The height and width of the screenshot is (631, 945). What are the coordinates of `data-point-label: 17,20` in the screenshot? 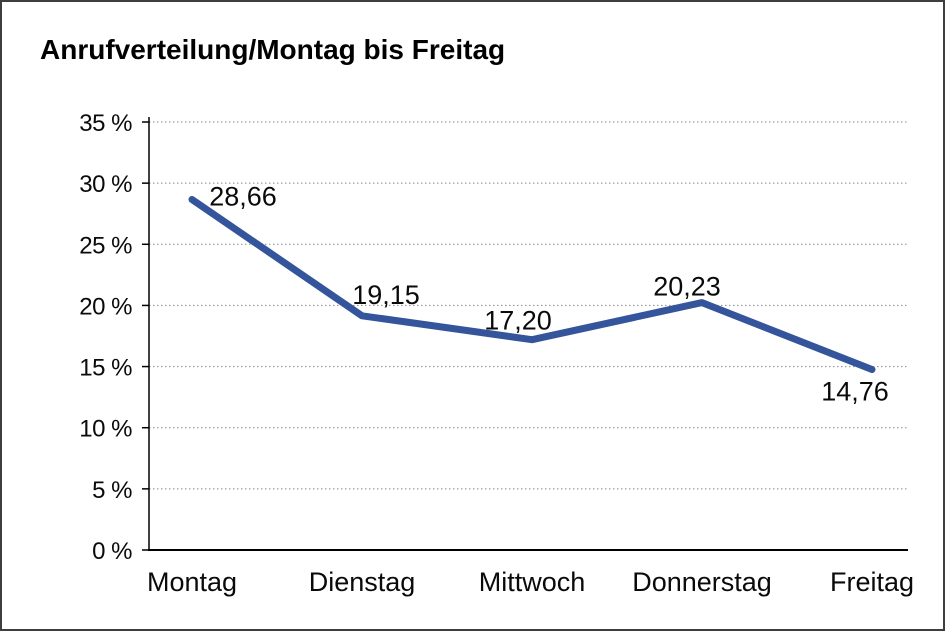 It's located at (518, 321).